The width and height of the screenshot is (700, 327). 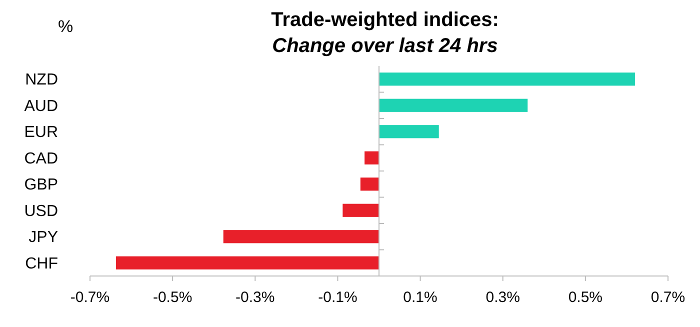 What do you see at coordinates (385, 46) in the screenshot?
I see `chart-subtitle: Change over last 24 hrs` at bounding box center [385, 46].